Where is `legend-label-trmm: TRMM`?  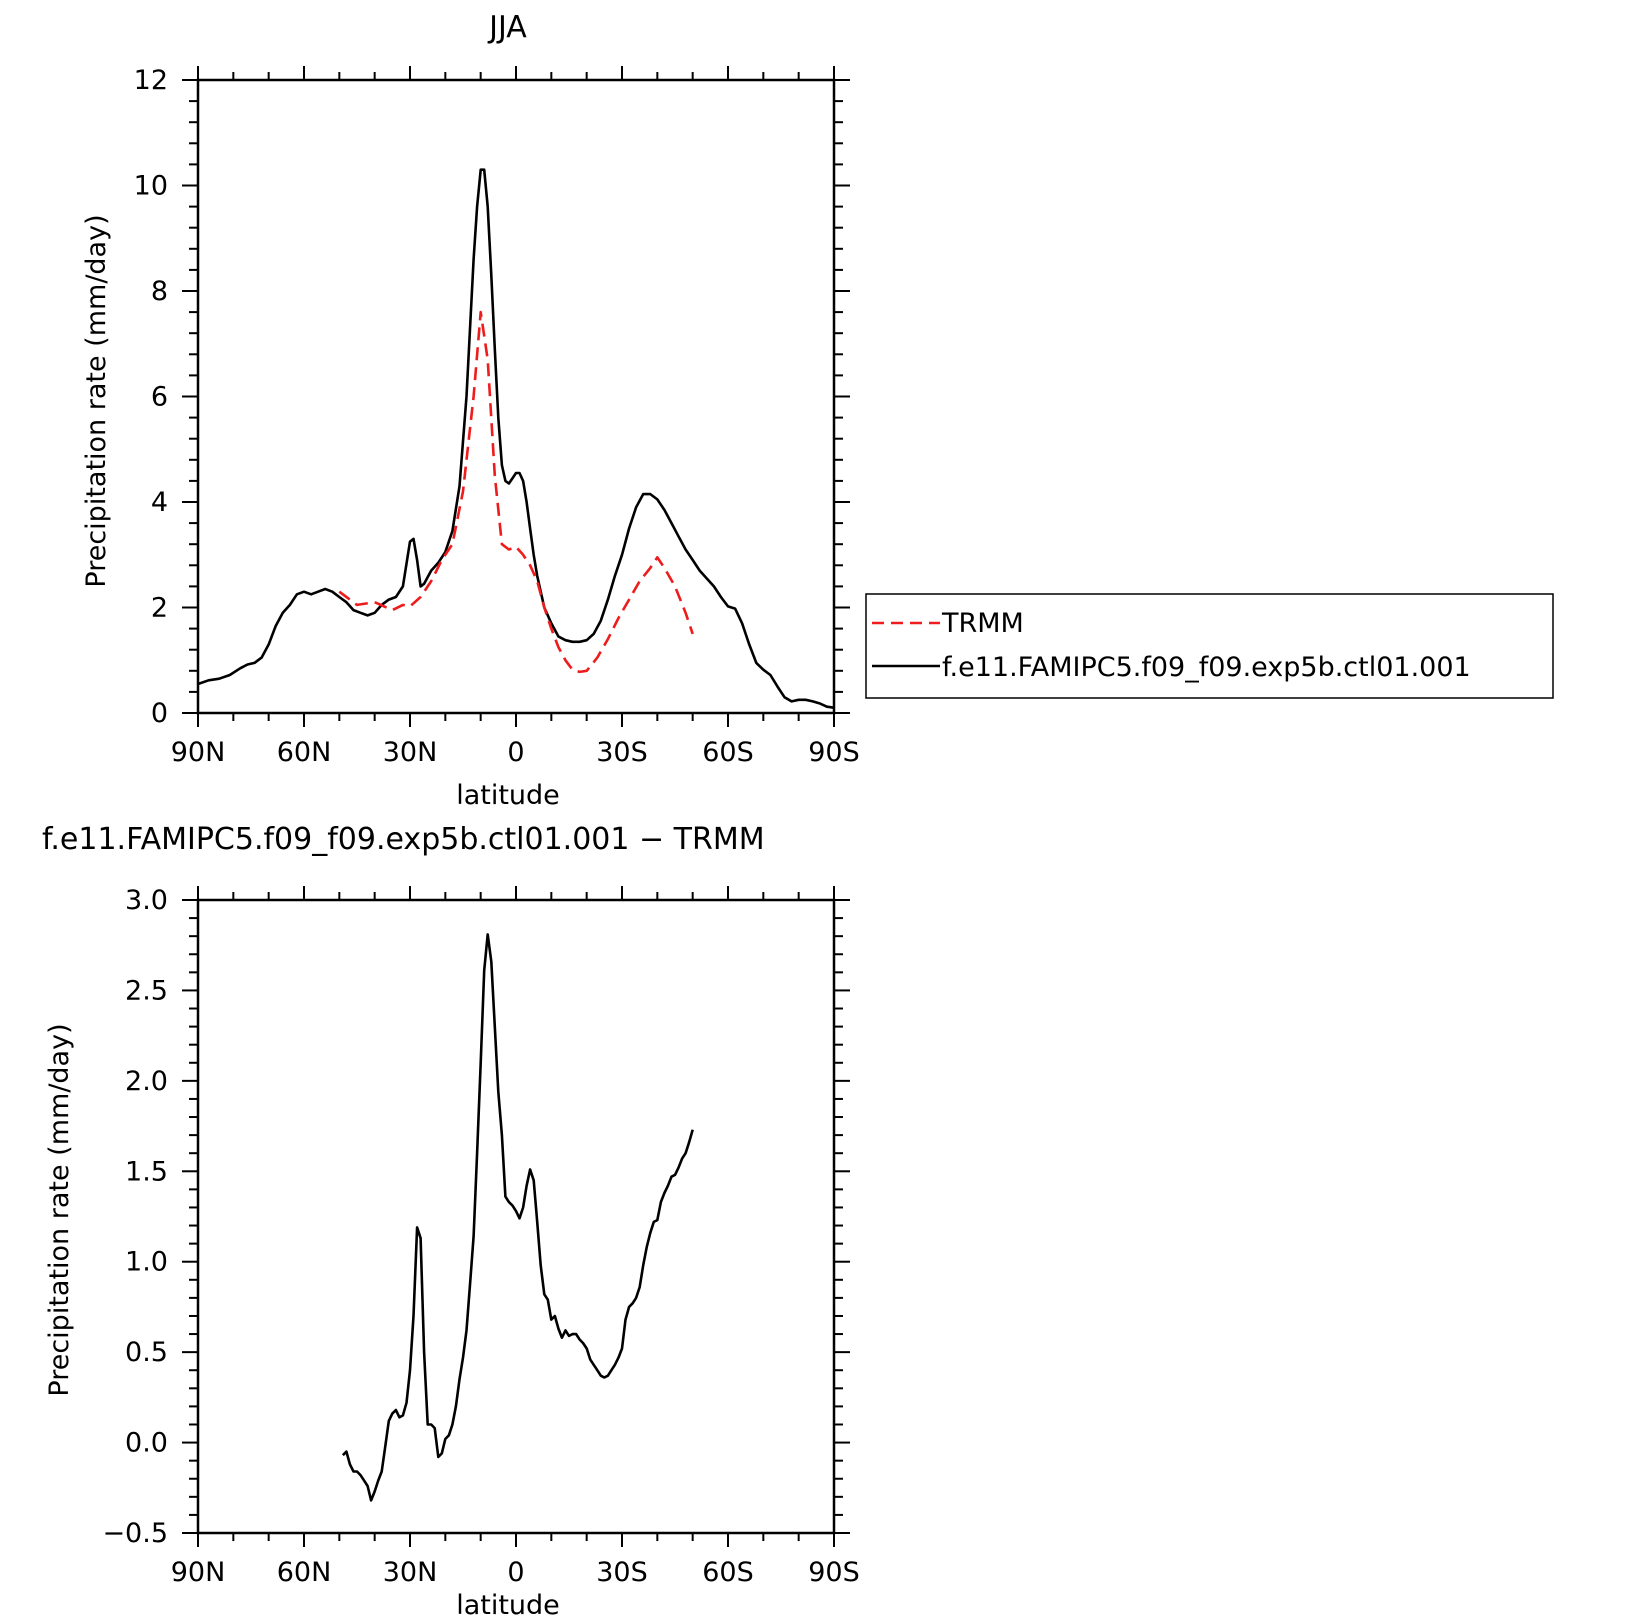
legend-label-trmm: TRMM is located at coordinates (982, 623).